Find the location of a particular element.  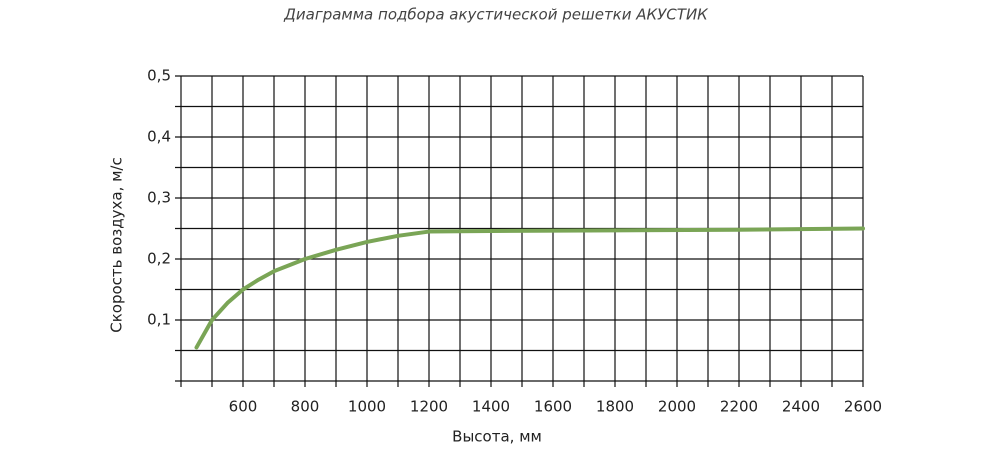

y-tick-label: 0,1 is located at coordinates (159, 320).